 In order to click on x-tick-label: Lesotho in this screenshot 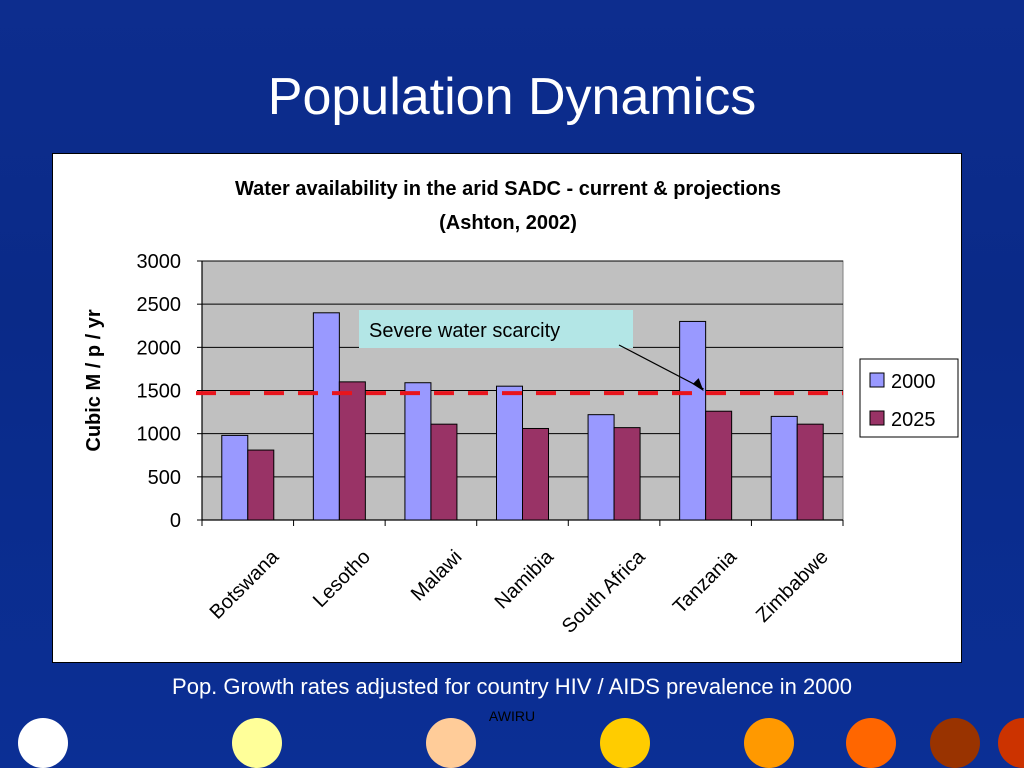, I will do `click(342, 579)`.